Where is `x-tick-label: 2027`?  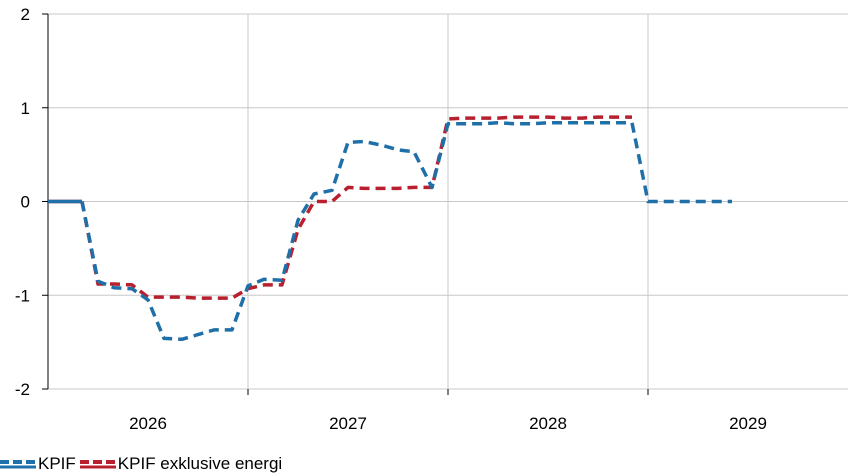
x-tick-label: 2027 is located at coordinates (348, 423).